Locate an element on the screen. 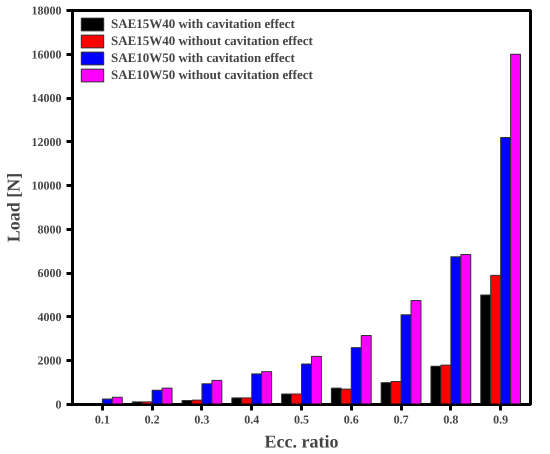 The height and width of the screenshot is (454, 550). legend-label: SAE15W40 with cavitation effect is located at coordinates (203, 24).